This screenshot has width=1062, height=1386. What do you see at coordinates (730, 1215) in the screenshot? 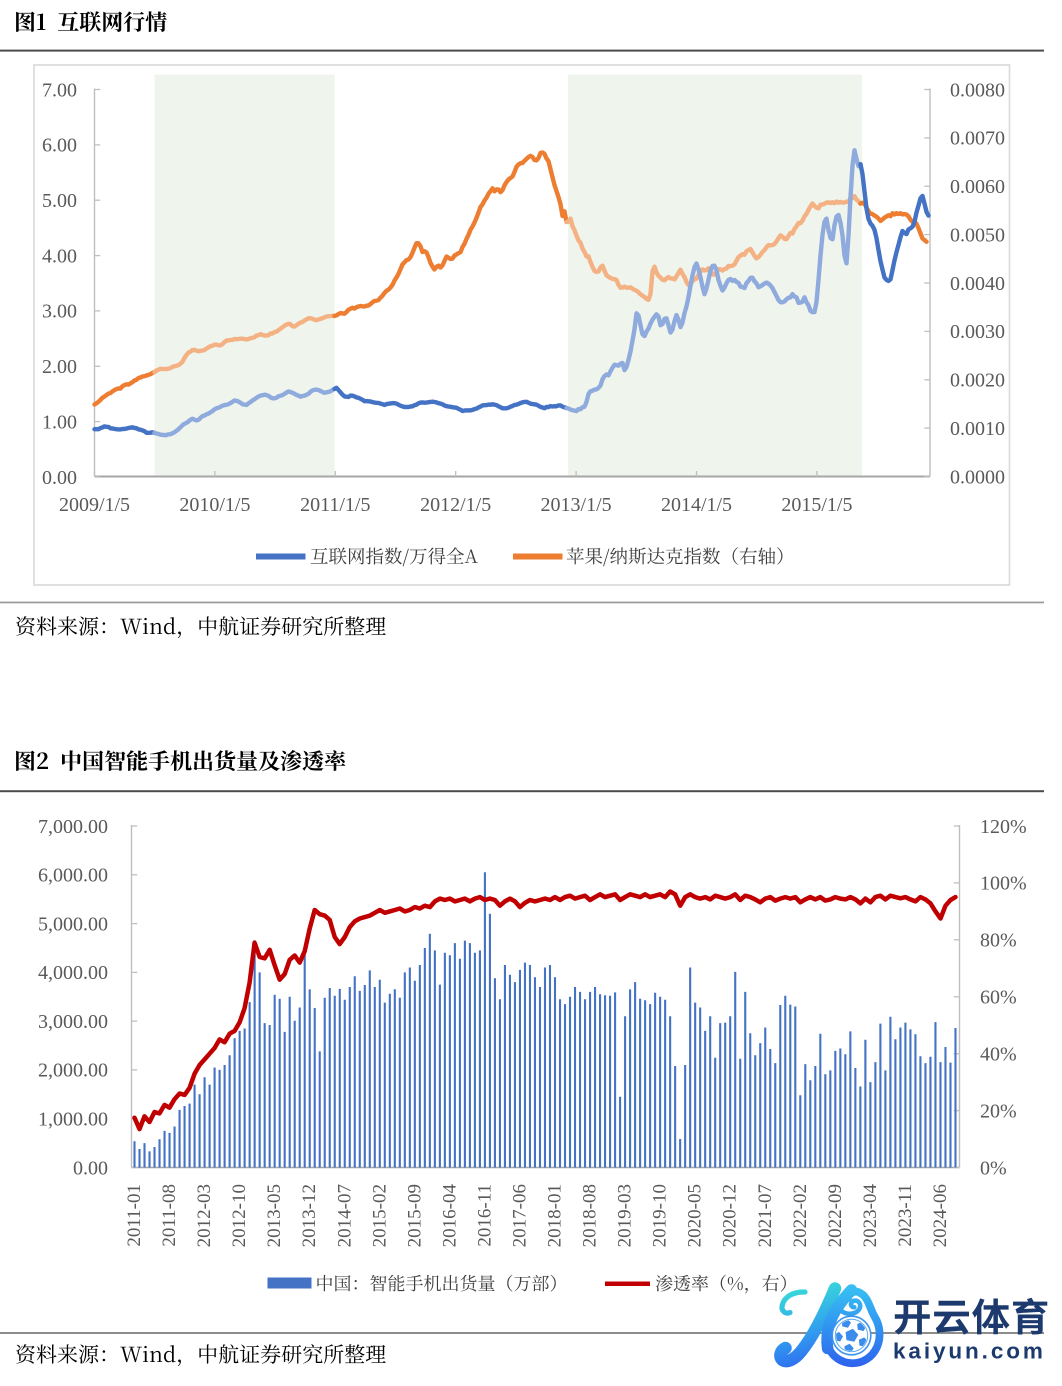
I see `svg-text: 2020-12` at bounding box center [730, 1215].